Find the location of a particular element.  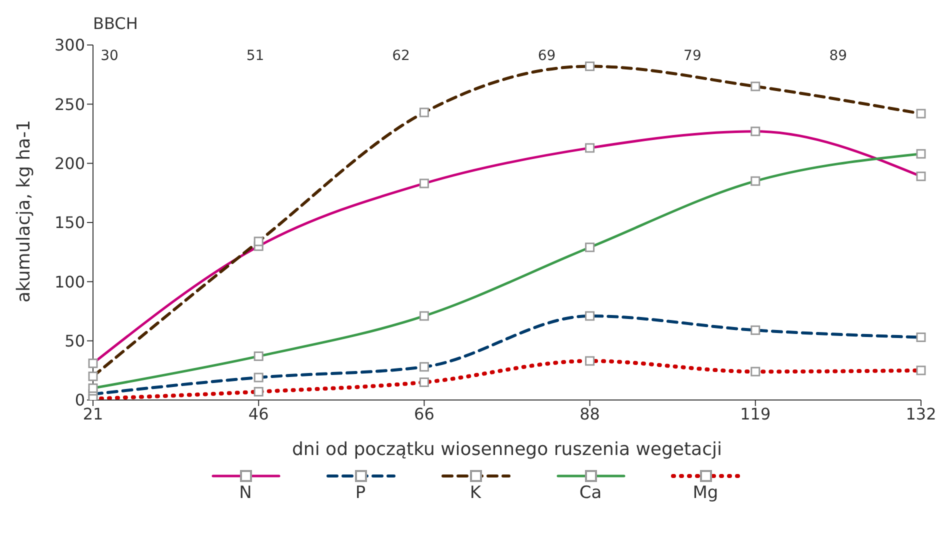

annotation: 30 is located at coordinates (109, 56).